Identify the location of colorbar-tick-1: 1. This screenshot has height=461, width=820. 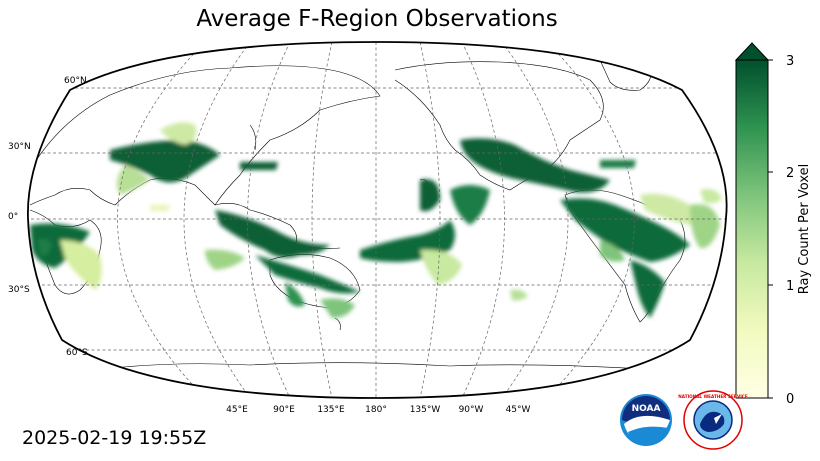
(790, 286).